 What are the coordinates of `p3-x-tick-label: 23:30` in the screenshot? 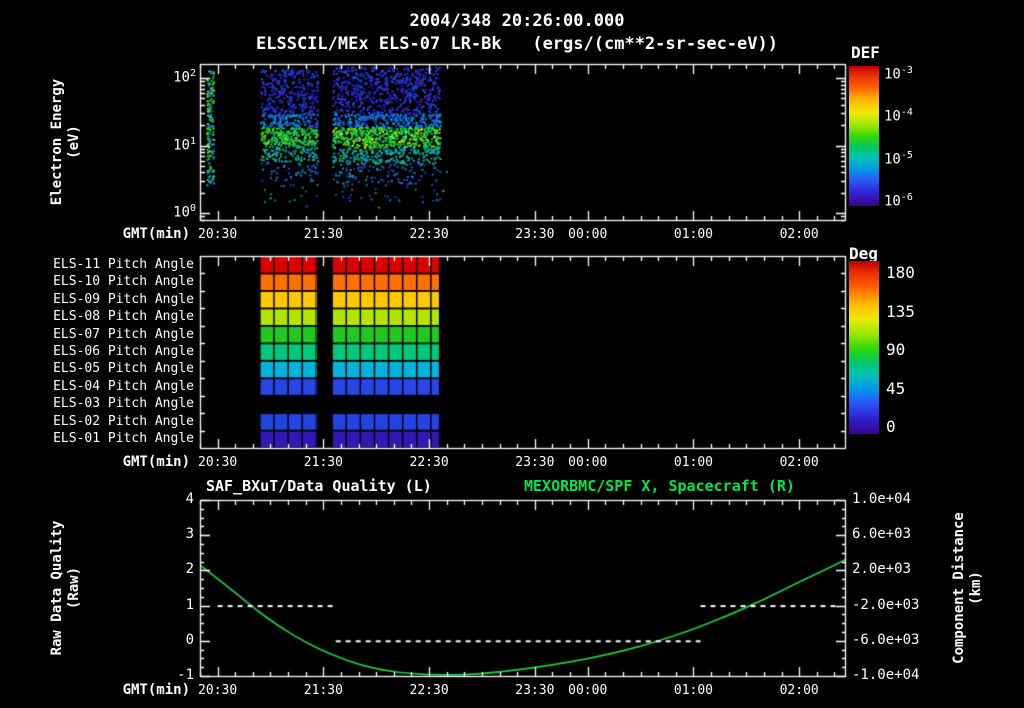 It's located at (535, 690).